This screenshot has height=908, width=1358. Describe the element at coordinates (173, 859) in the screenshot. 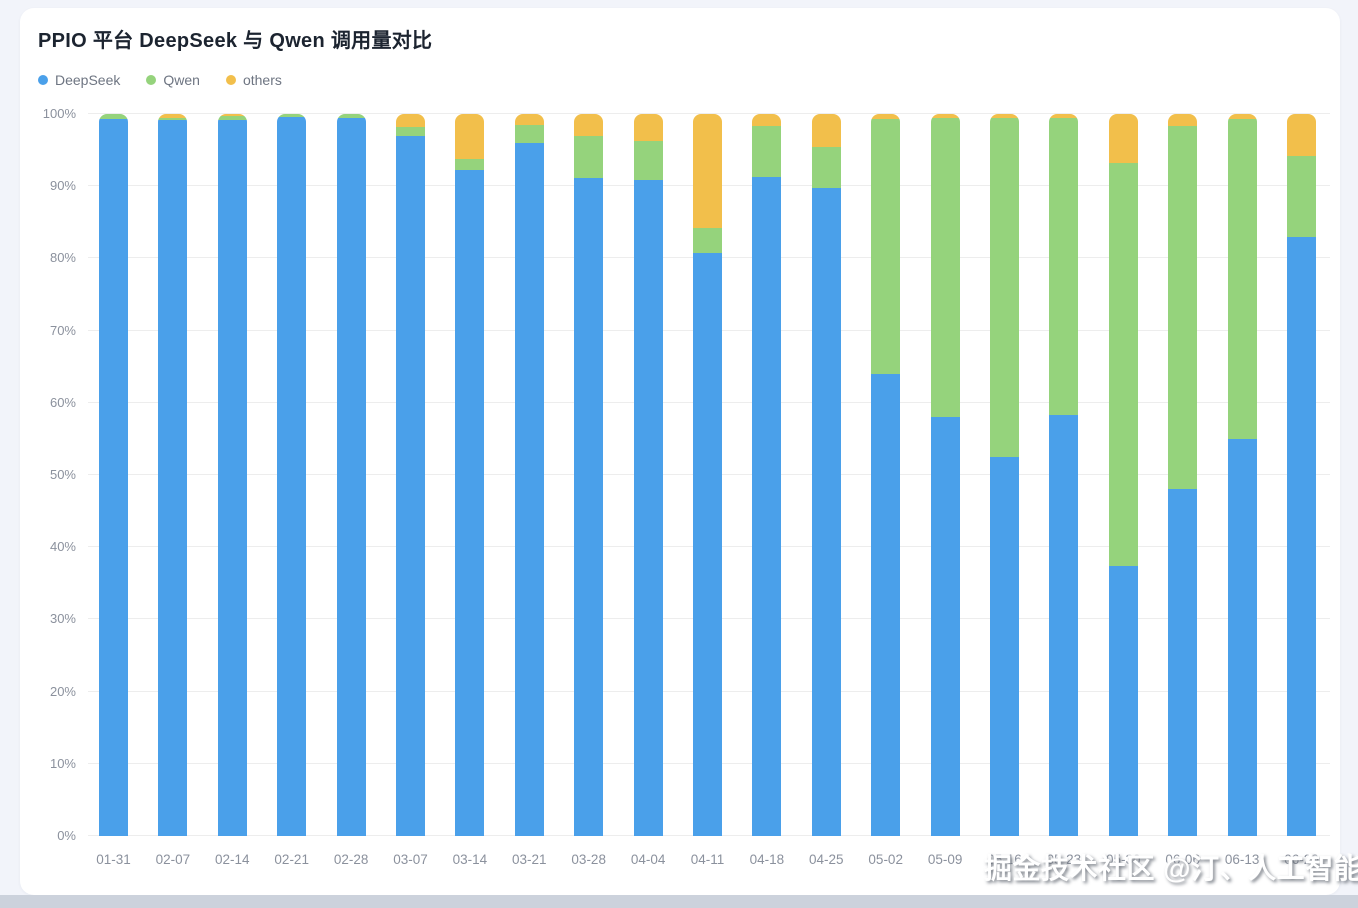

I see `x-tick-label: 02-07` at that location.